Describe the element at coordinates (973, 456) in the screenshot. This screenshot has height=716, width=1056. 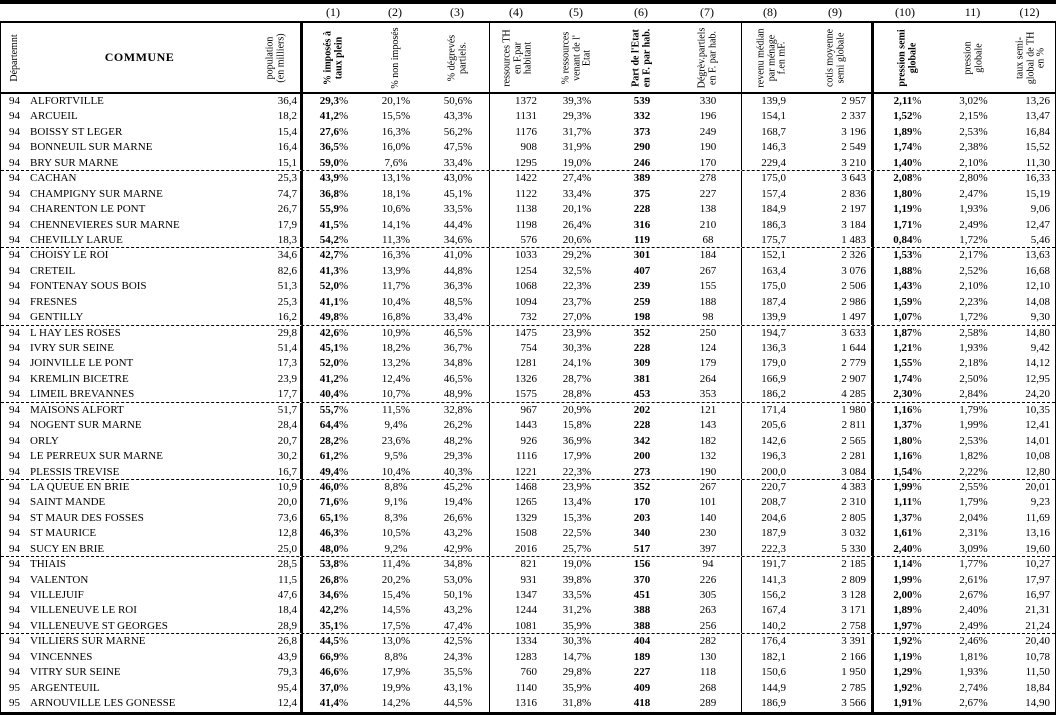
I see `cell-c11: 1,82%` at that location.